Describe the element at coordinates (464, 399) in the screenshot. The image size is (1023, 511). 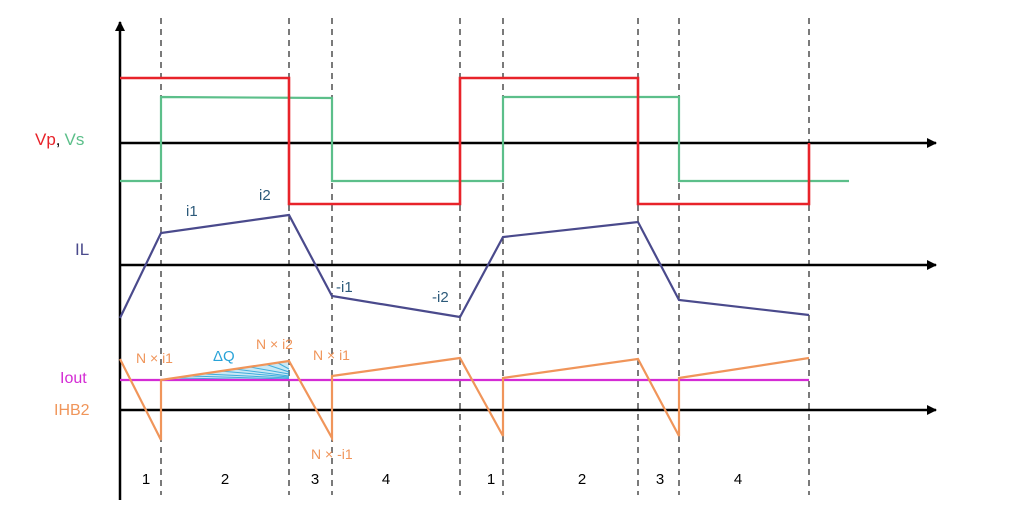
I see `ihb2-waveform` at that location.